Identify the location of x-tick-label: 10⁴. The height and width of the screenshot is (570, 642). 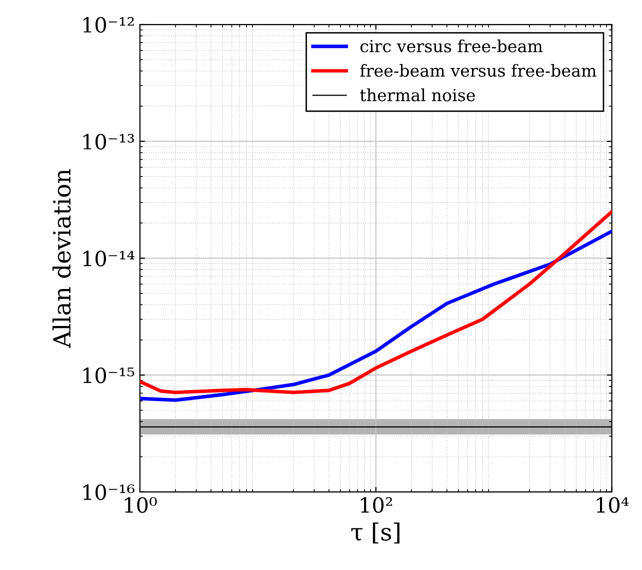
(612, 505).